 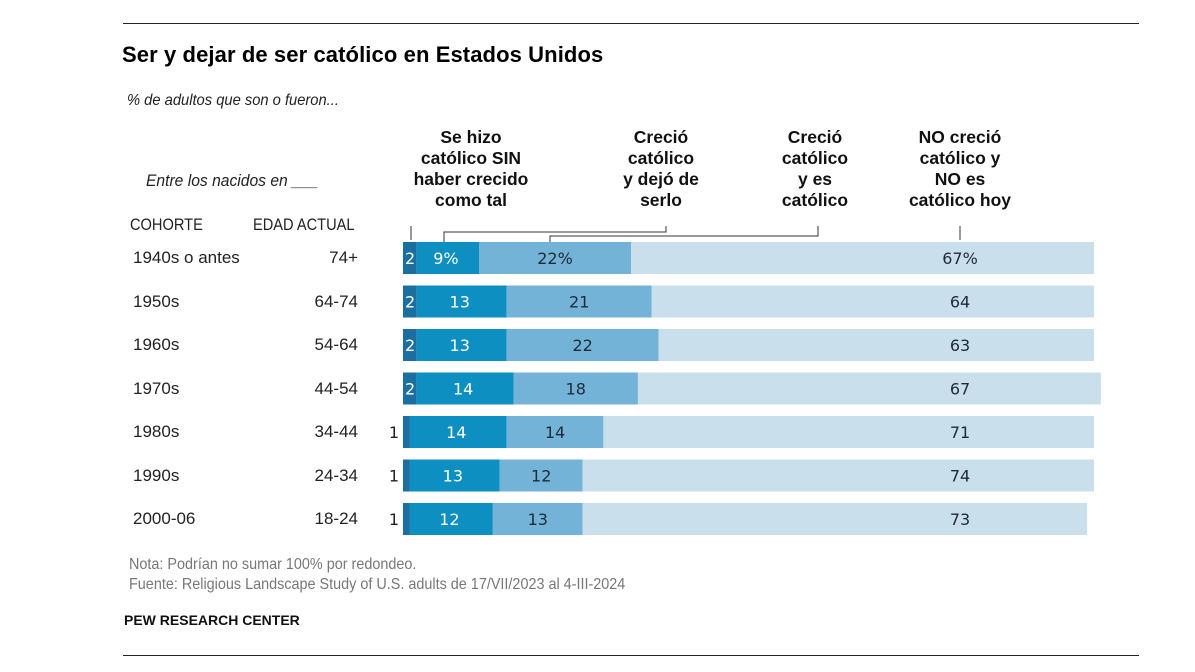 I want to click on row-intro: Entre los nacidos en ___, so click(x=232, y=180).